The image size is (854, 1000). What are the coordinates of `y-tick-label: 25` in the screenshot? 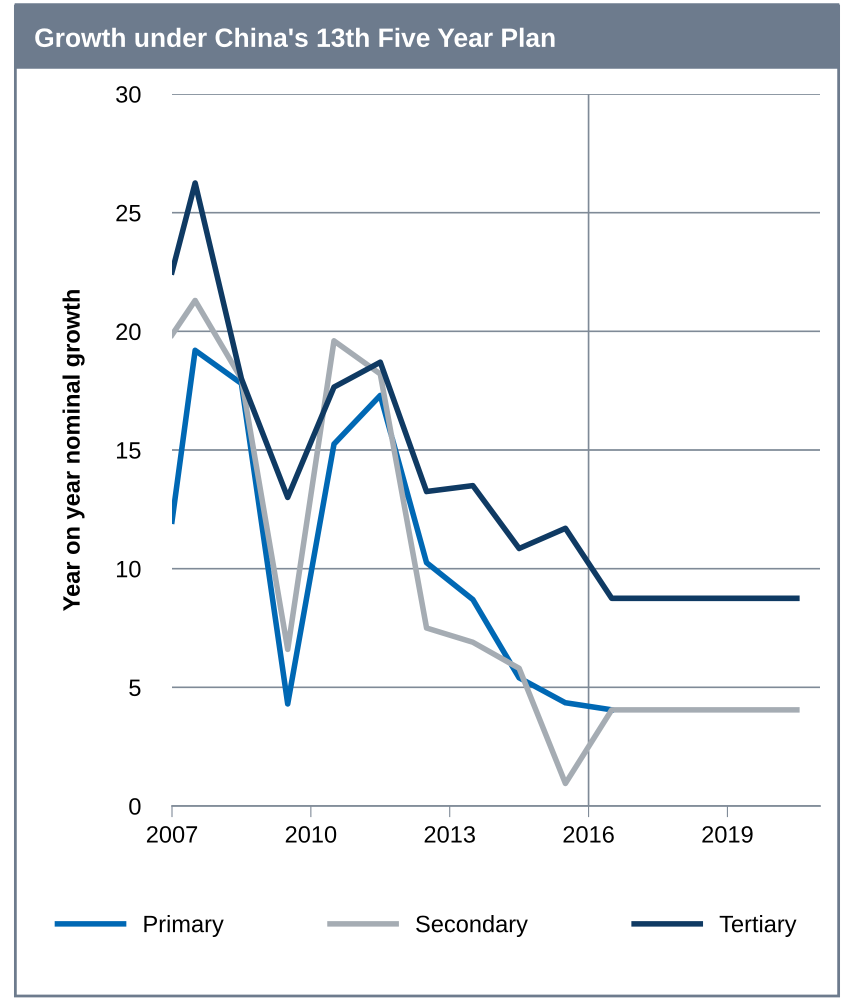 It's located at (128, 213).